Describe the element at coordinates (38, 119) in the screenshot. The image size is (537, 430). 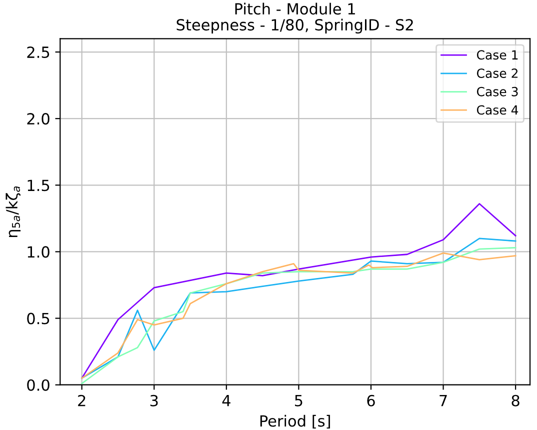
I see `y-tick-label: 2.0` at that location.